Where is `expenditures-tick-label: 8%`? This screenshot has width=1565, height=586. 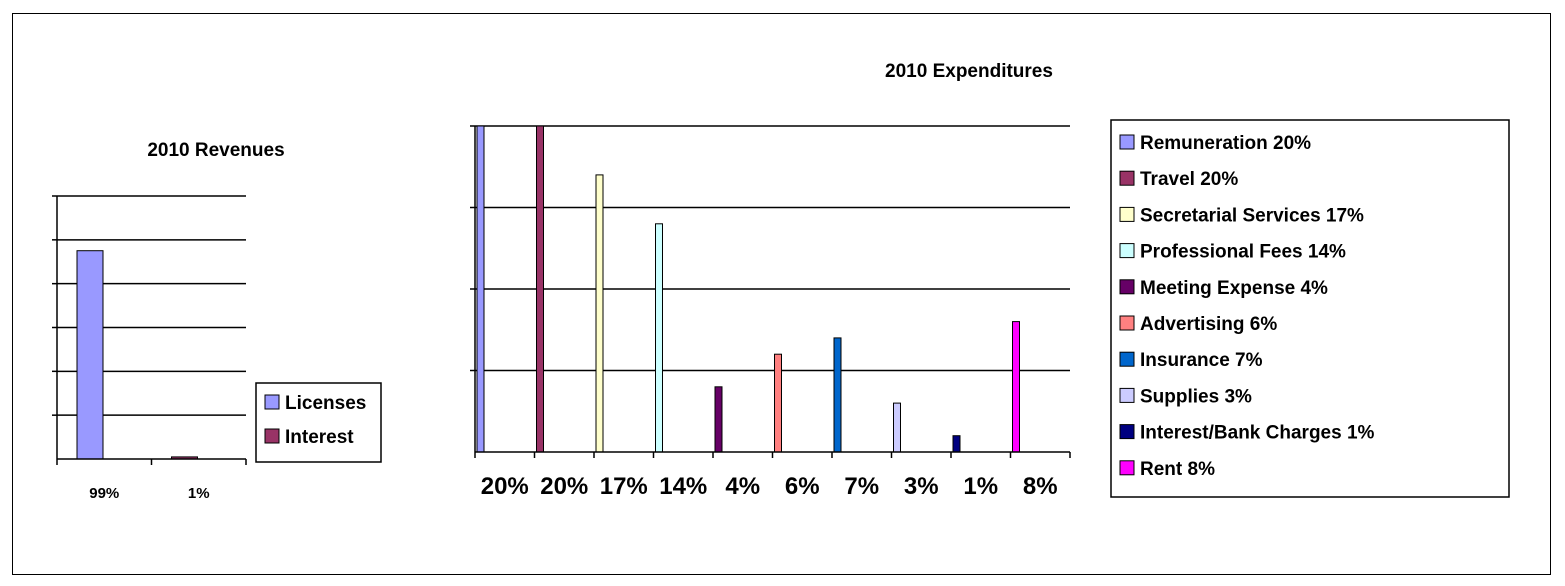 expenditures-tick-label: 8% is located at coordinates (1040, 486).